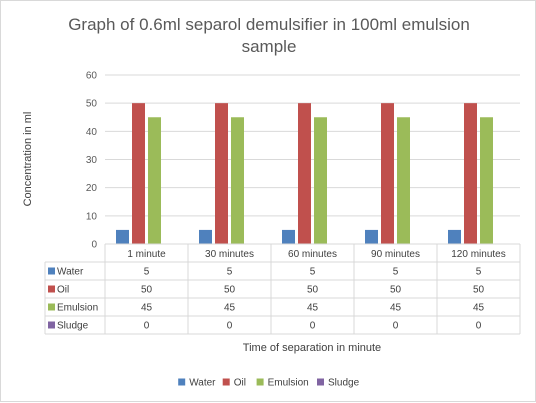  Describe the element at coordinates (229, 254) in the screenshot. I see `x-category-label-1: 30 minutes` at that location.